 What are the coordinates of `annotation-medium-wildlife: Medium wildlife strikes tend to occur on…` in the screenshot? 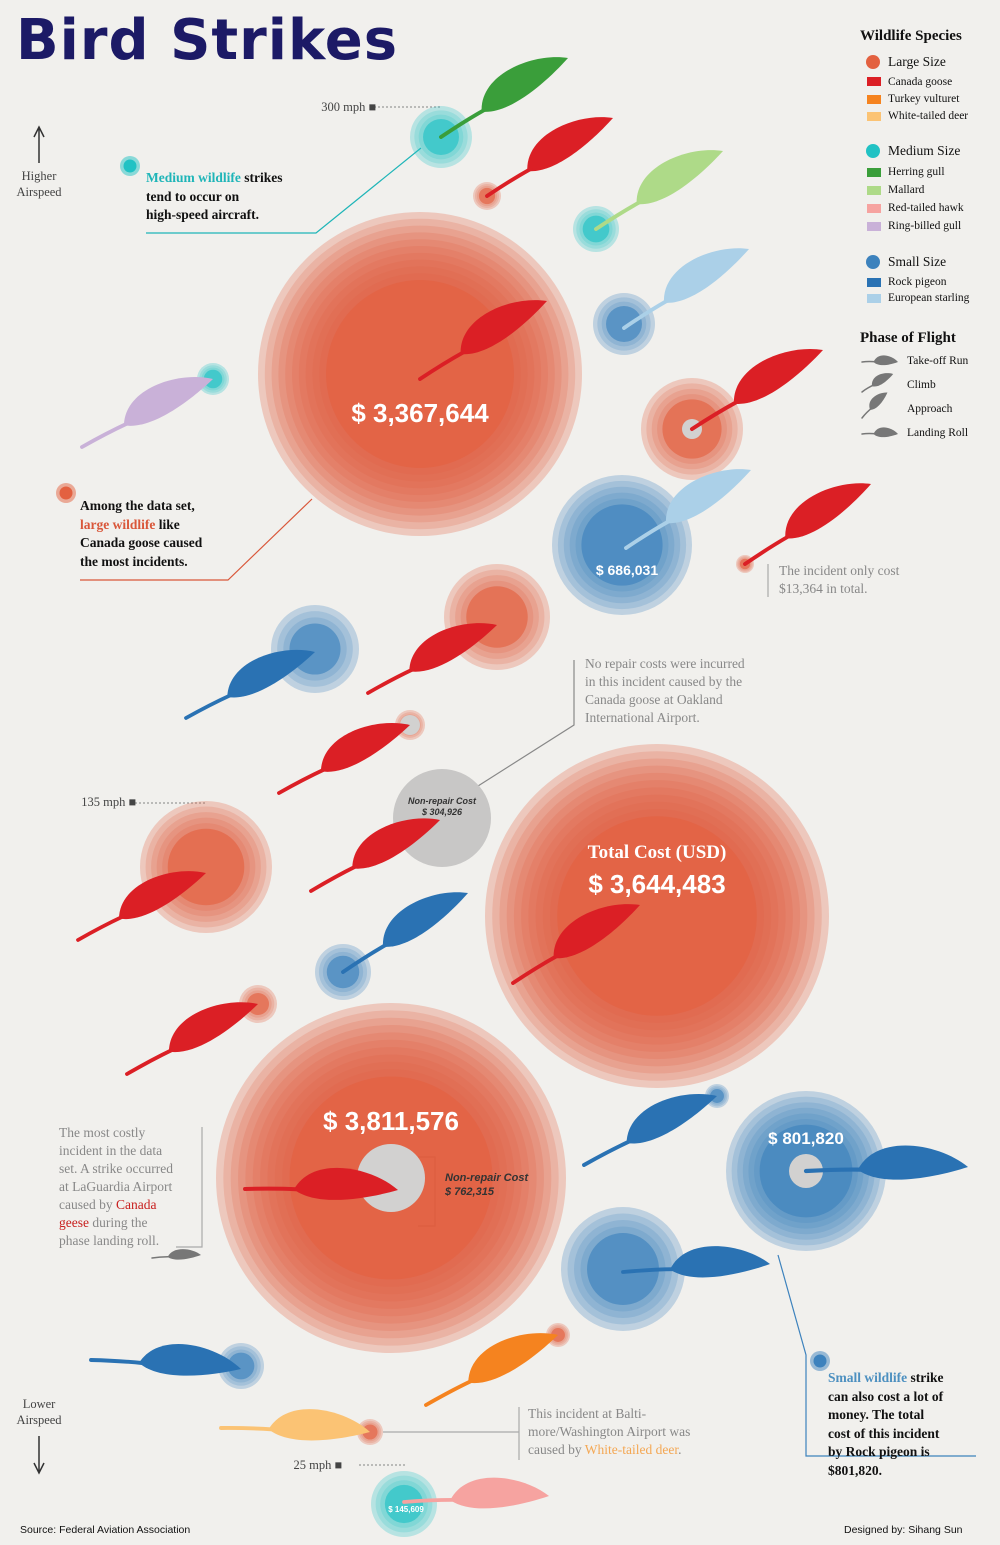 It's located at (246, 197).